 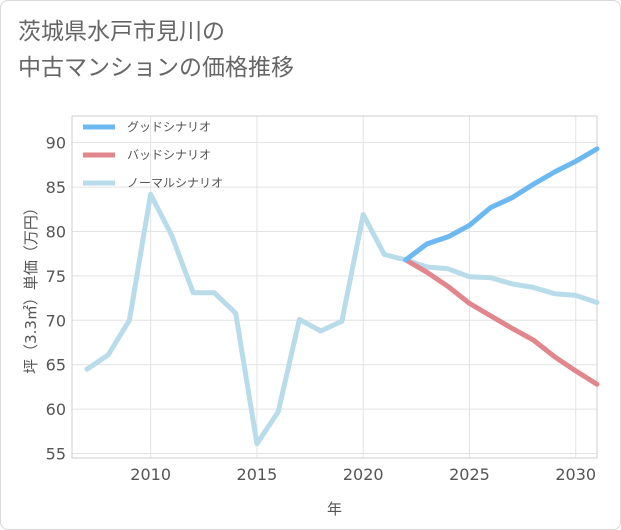 What do you see at coordinates (56, 409) in the screenshot?
I see `y-tick-label: 60` at bounding box center [56, 409].